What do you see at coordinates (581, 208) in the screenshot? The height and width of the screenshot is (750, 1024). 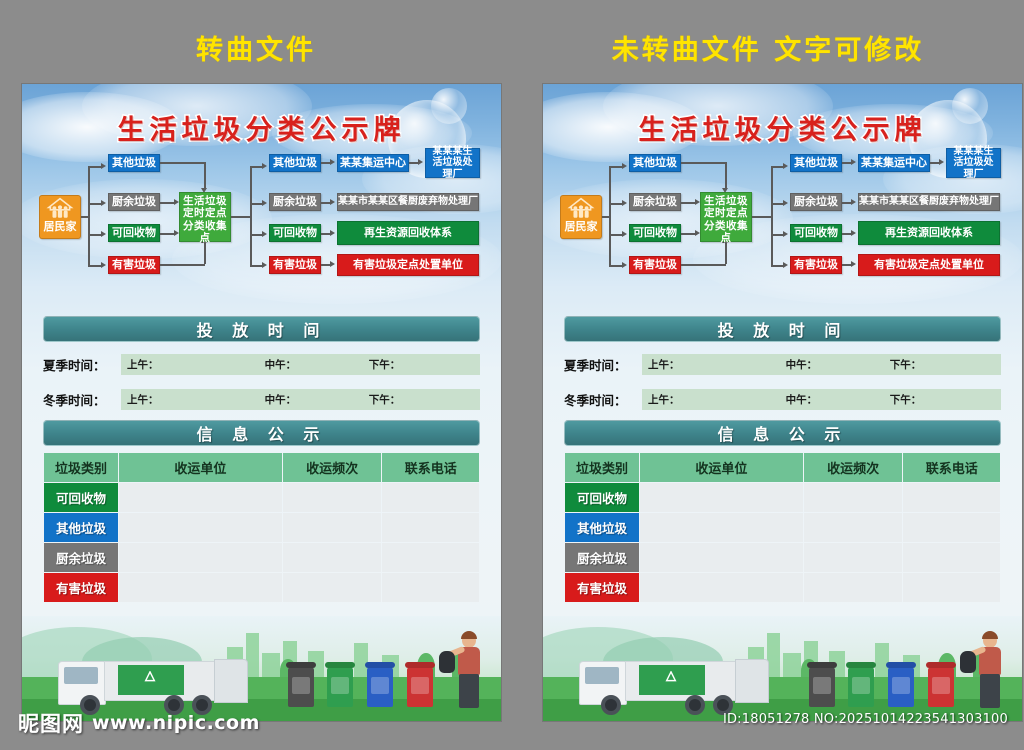 I see `family-house-icon` at bounding box center [581, 208].